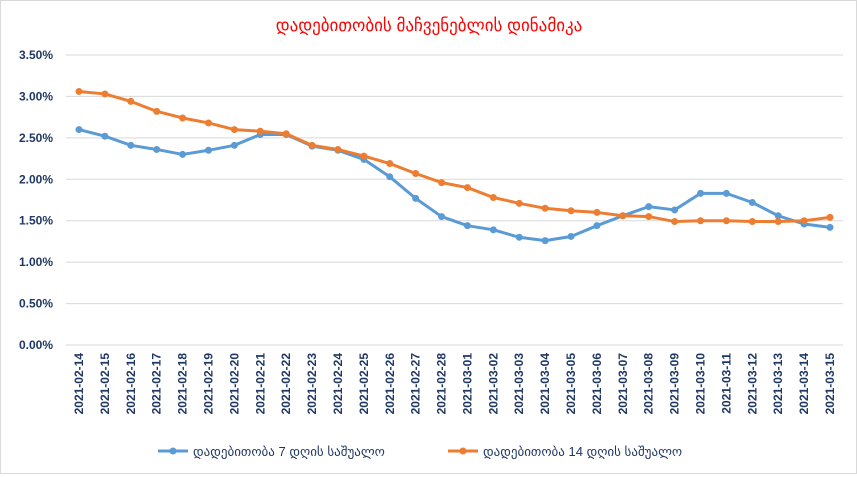  I want to click on x-tick-label: 2021-02-17, so click(157, 384).